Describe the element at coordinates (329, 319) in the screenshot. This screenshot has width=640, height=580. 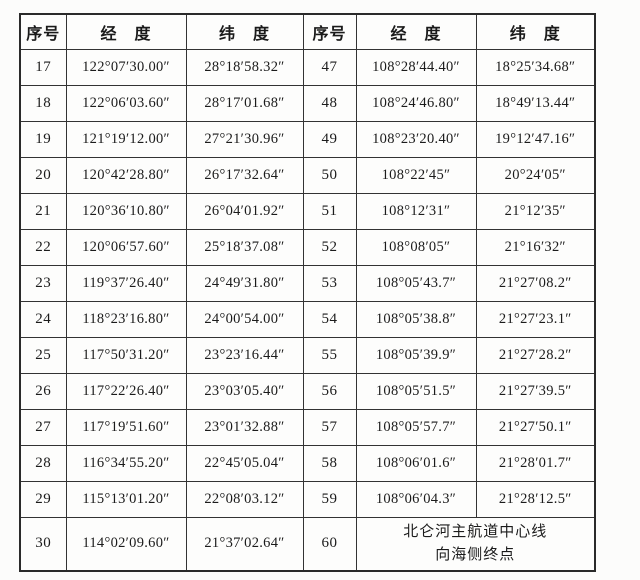
I see `serial-cell: 54` at that location.